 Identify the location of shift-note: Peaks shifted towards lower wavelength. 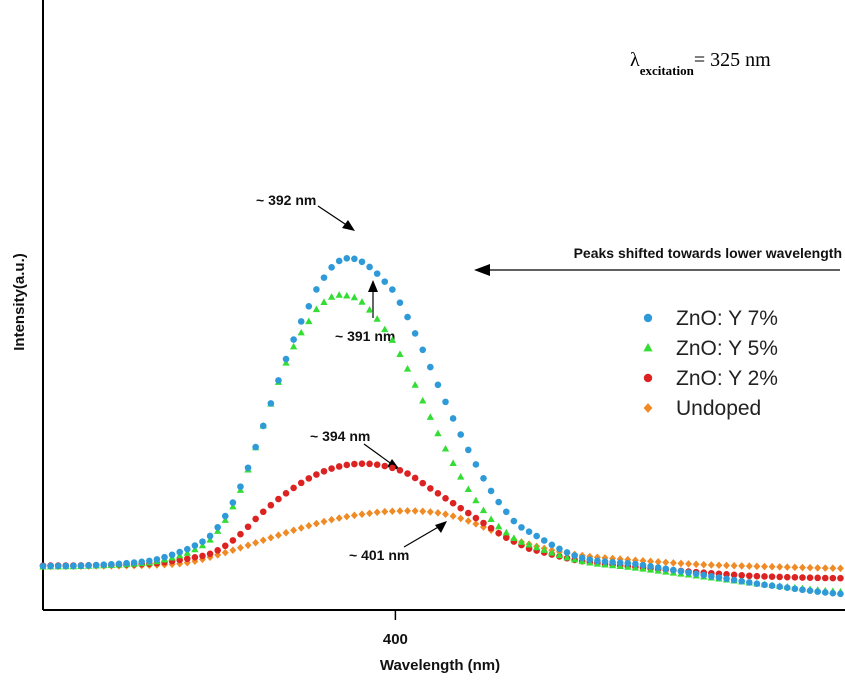
(708, 253).